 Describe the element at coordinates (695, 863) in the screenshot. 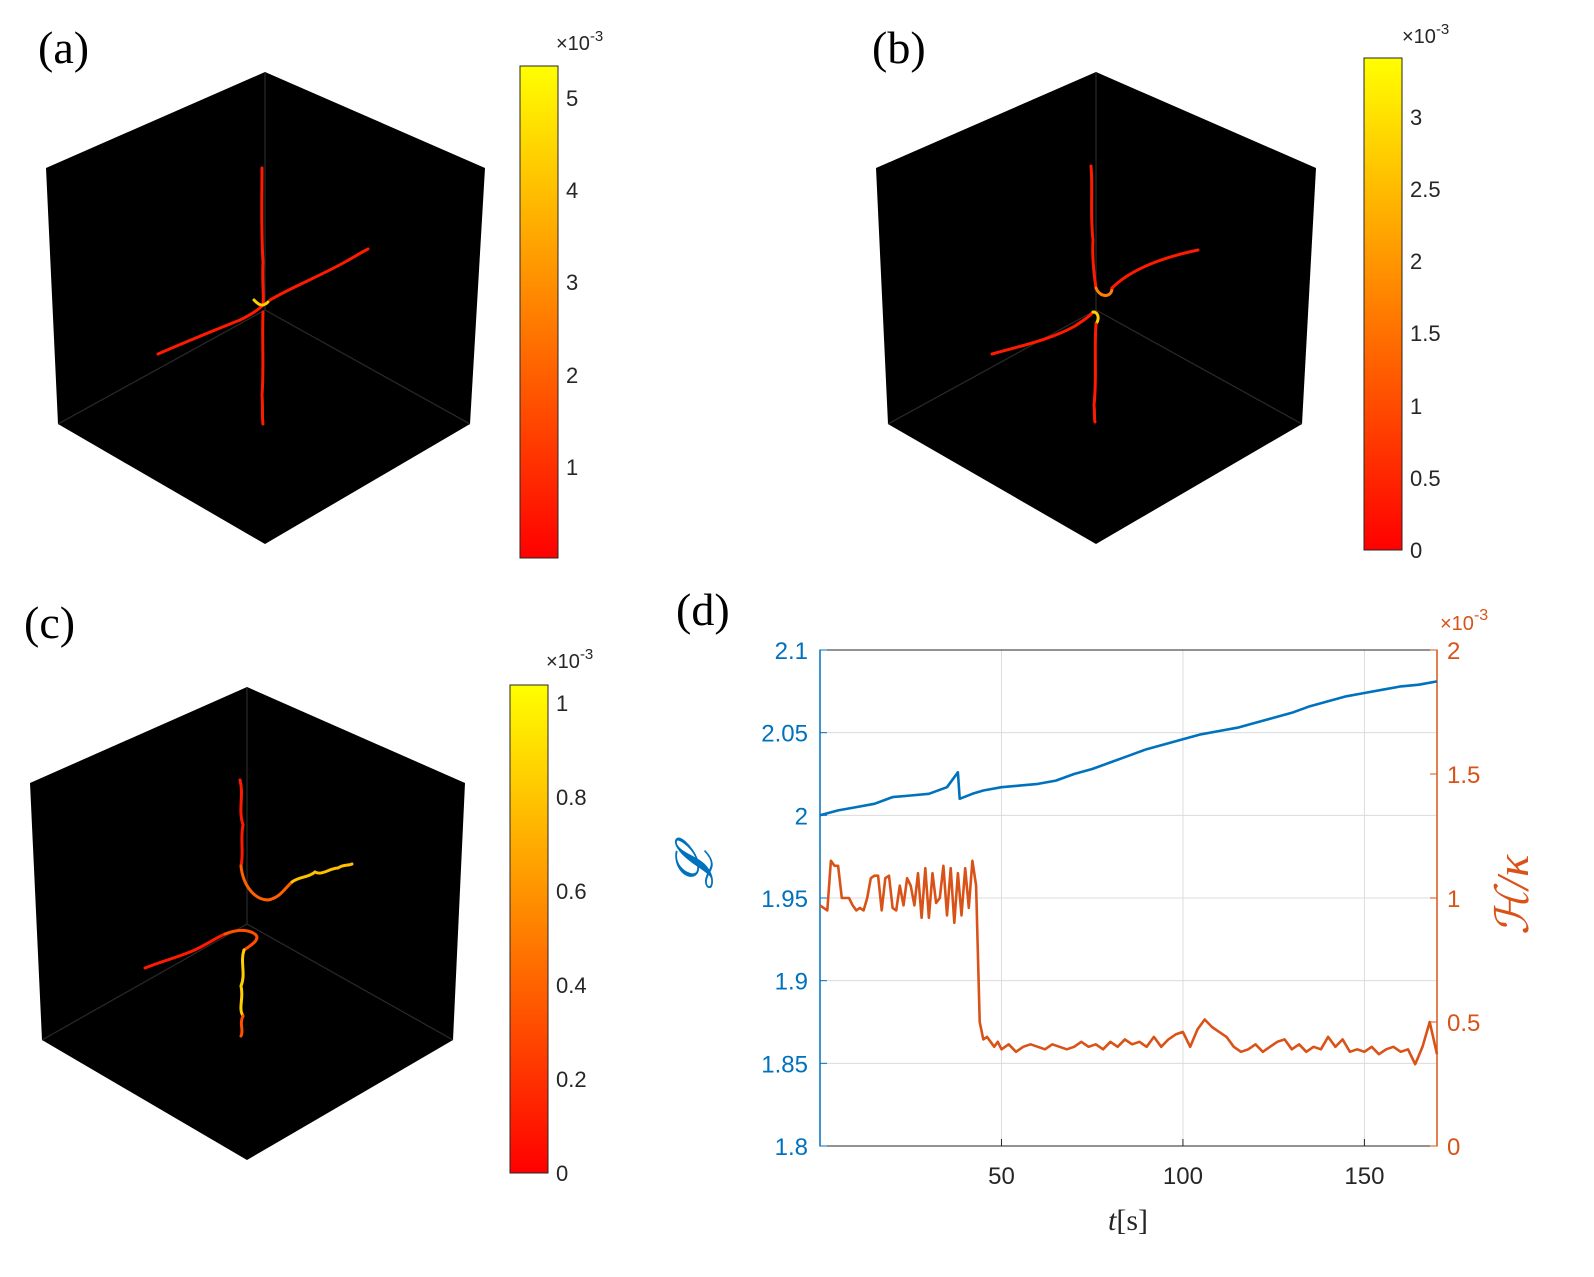

I see `d-left-axis-label: 𝓛` at that location.